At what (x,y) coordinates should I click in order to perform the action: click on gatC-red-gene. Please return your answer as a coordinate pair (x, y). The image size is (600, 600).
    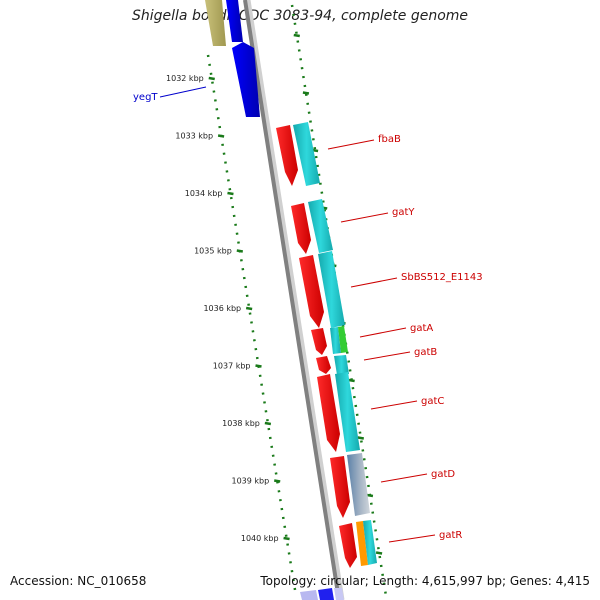
    Looking at the image, I should click on (328, 413).